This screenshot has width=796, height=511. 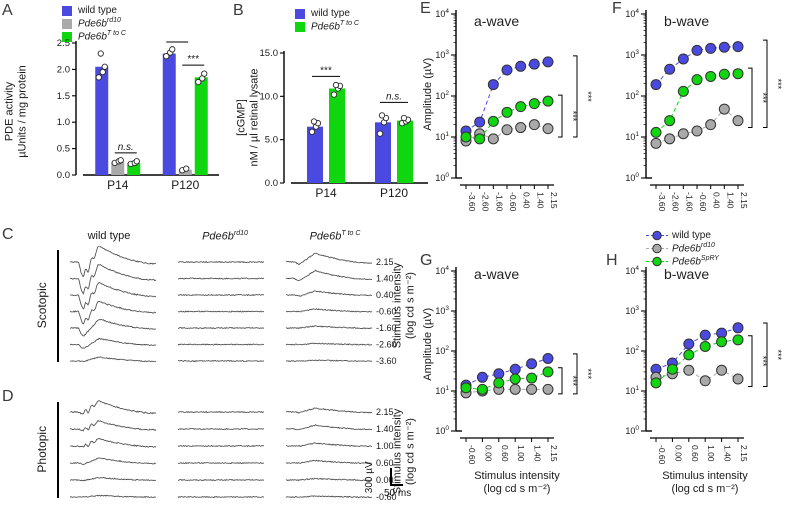 I want to click on panel-a-ylabel-line1: PDE activity, so click(x=9, y=111).